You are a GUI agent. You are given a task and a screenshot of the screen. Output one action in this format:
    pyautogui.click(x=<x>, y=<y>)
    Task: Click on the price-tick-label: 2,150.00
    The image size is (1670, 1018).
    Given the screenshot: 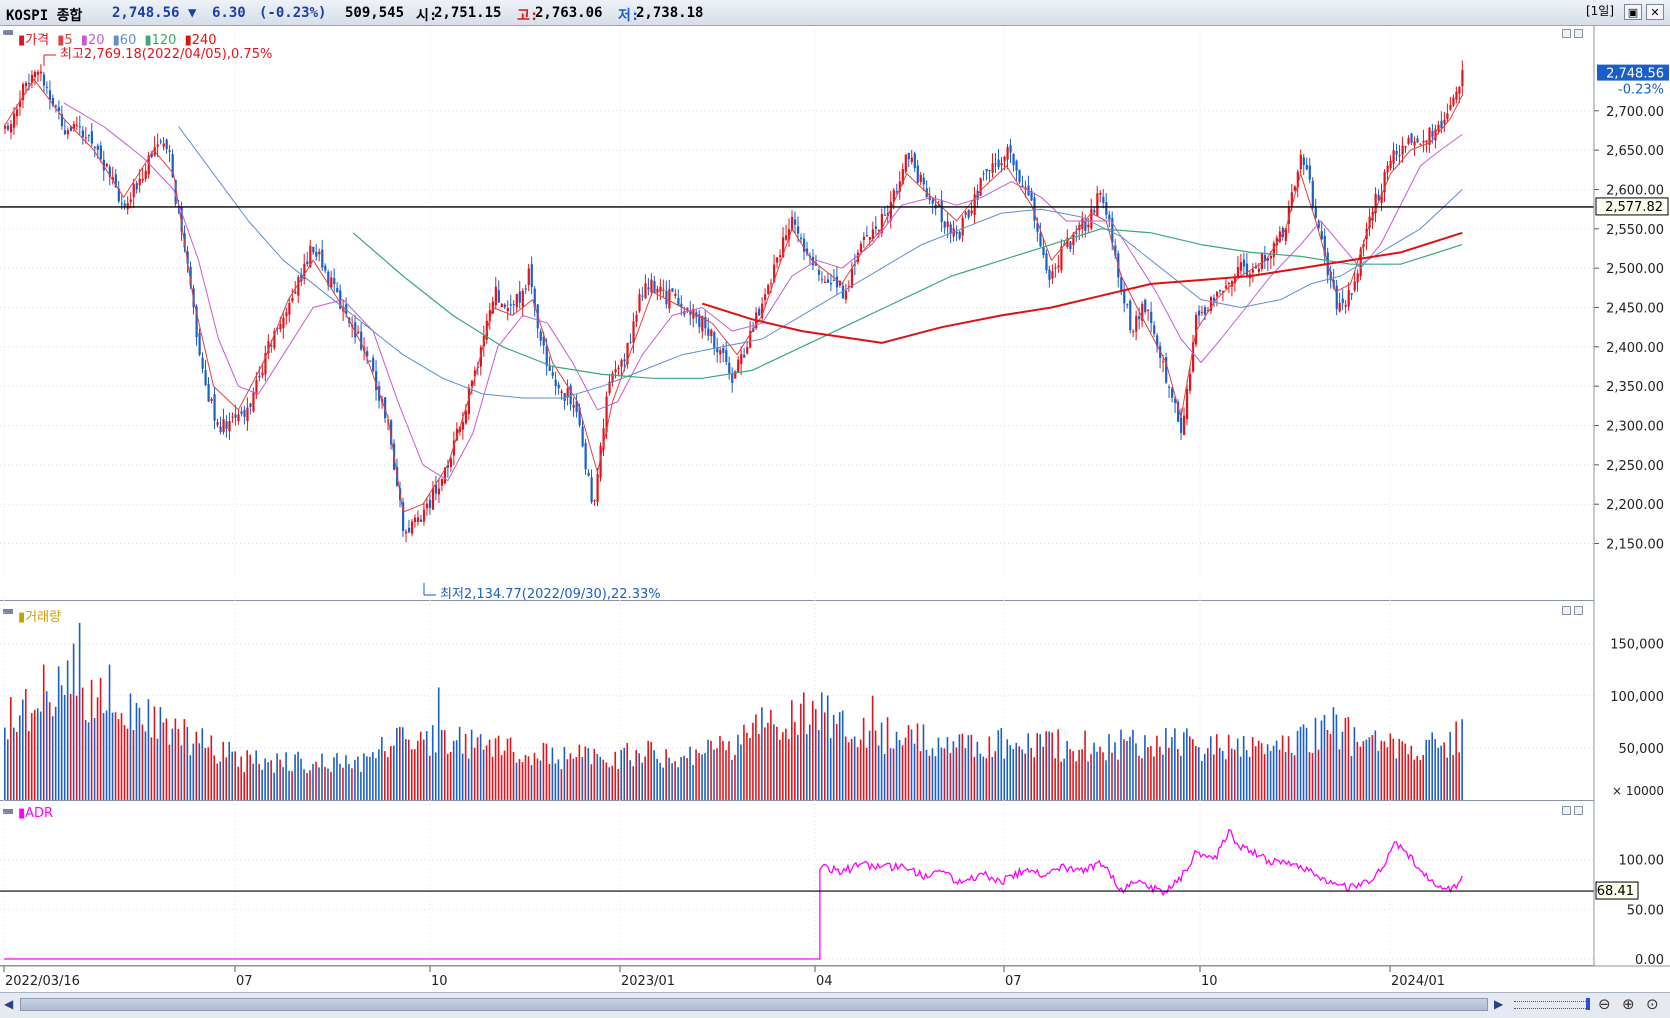 What is the action you would take?
    pyautogui.click(x=1635, y=545)
    